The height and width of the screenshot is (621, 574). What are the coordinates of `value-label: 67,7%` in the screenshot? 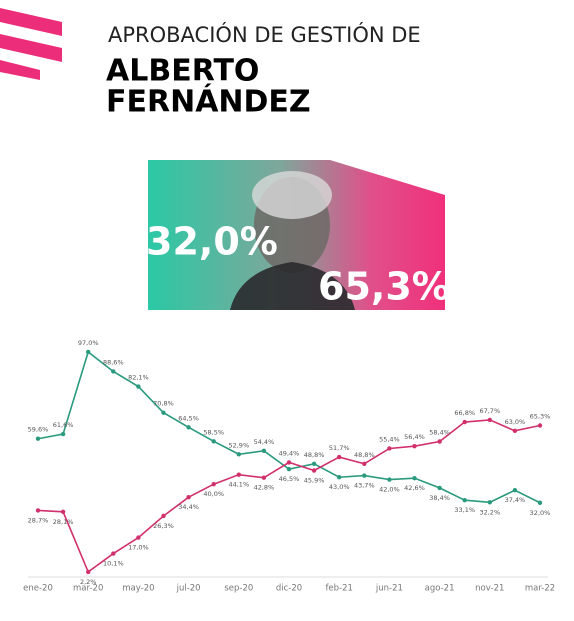 It's located at (489, 411).